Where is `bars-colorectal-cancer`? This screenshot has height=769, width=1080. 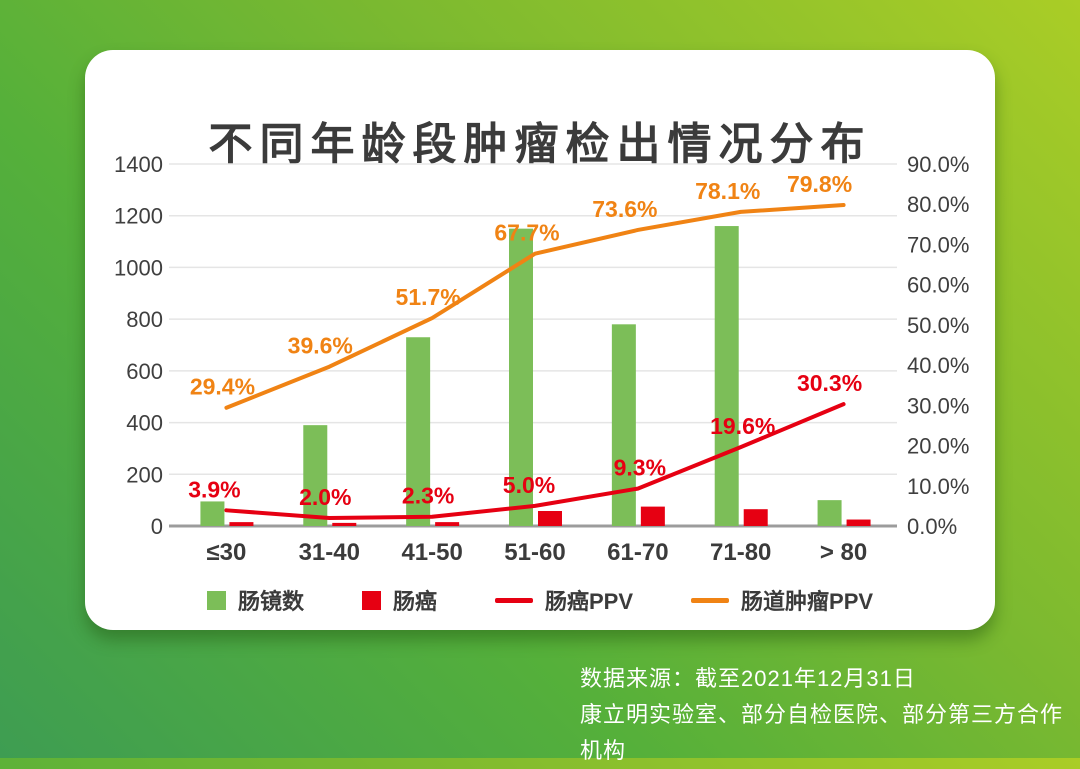
bars-colorectal-cancer is located at coordinates (550, 516).